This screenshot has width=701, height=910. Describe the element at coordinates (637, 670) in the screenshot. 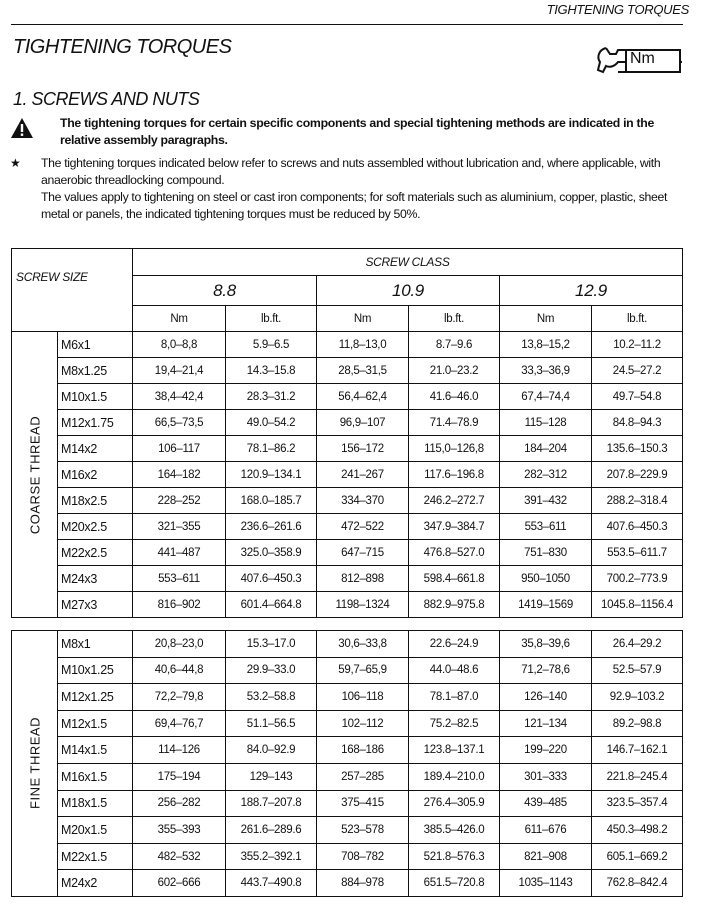

I see `torque-cell: 52.5–57.9` at that location.